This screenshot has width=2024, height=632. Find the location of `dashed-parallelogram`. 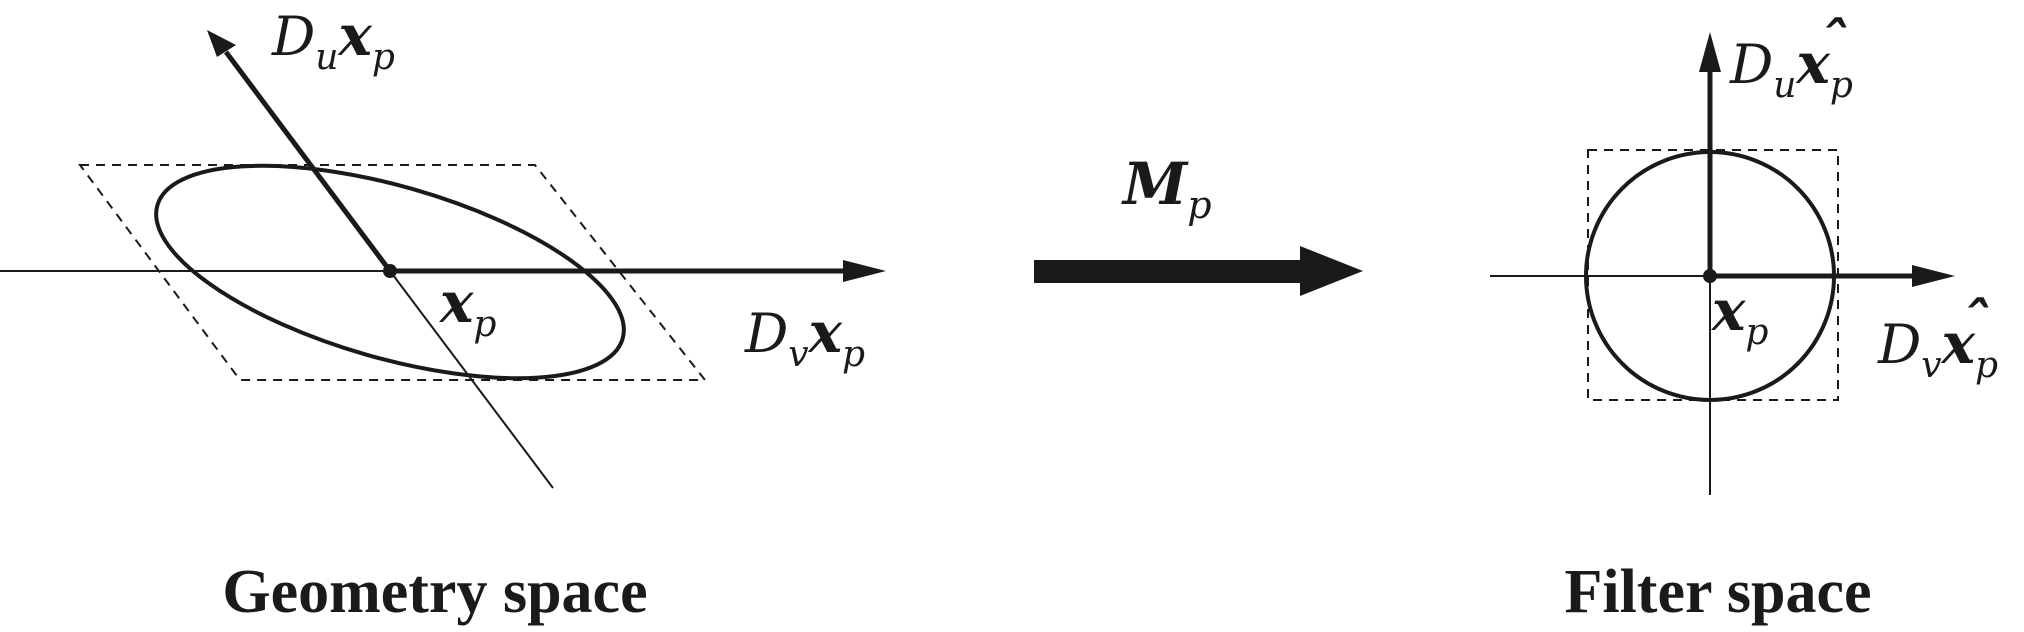

dashed-parallelogram is located at coordinates (393, 272).